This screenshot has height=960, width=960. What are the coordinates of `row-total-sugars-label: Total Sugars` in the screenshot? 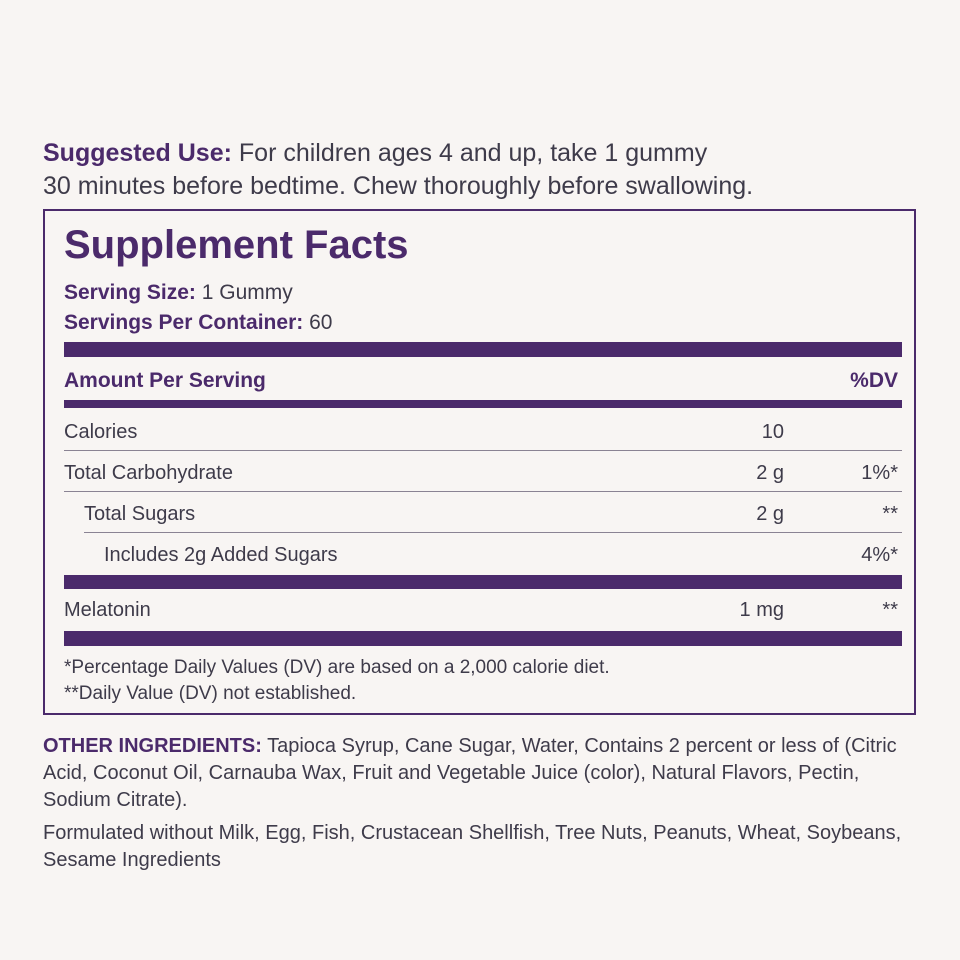 It's located at (140, 514).